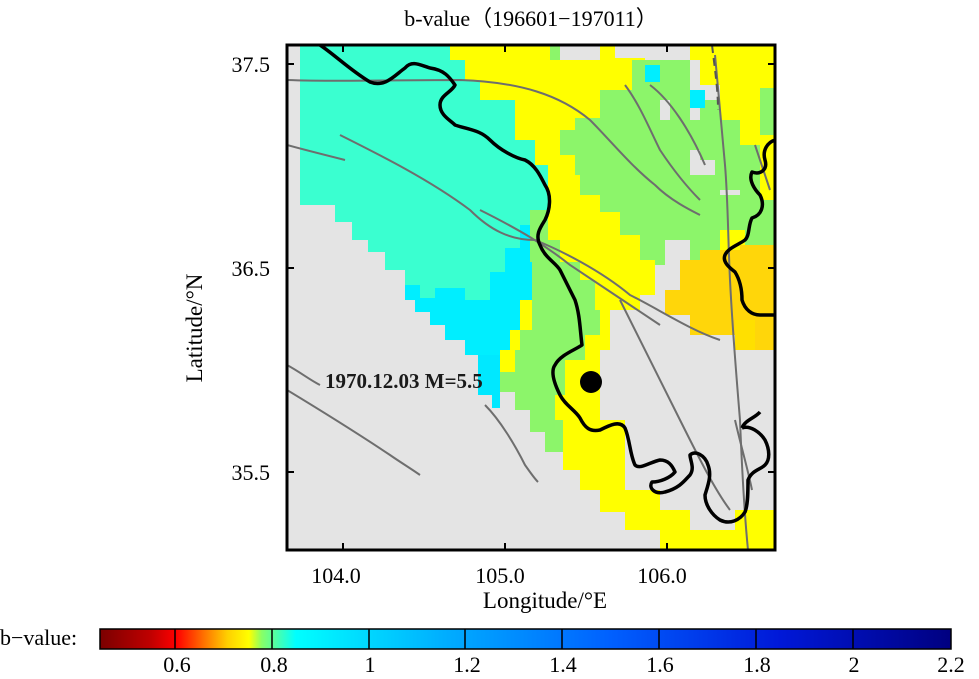  I want to click on earthquake-epicenter-marker, so click(591, 382).